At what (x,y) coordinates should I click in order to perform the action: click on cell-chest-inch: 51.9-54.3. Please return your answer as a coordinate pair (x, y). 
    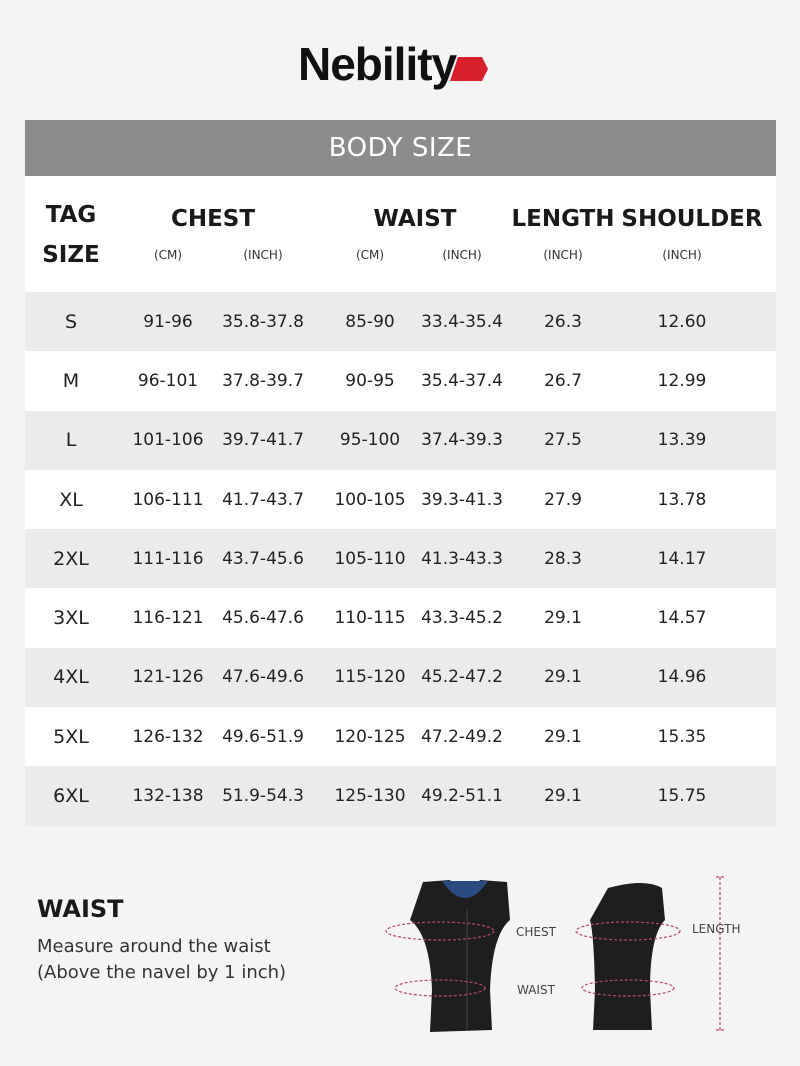
    Looking at the image, I should click on (263, 796).